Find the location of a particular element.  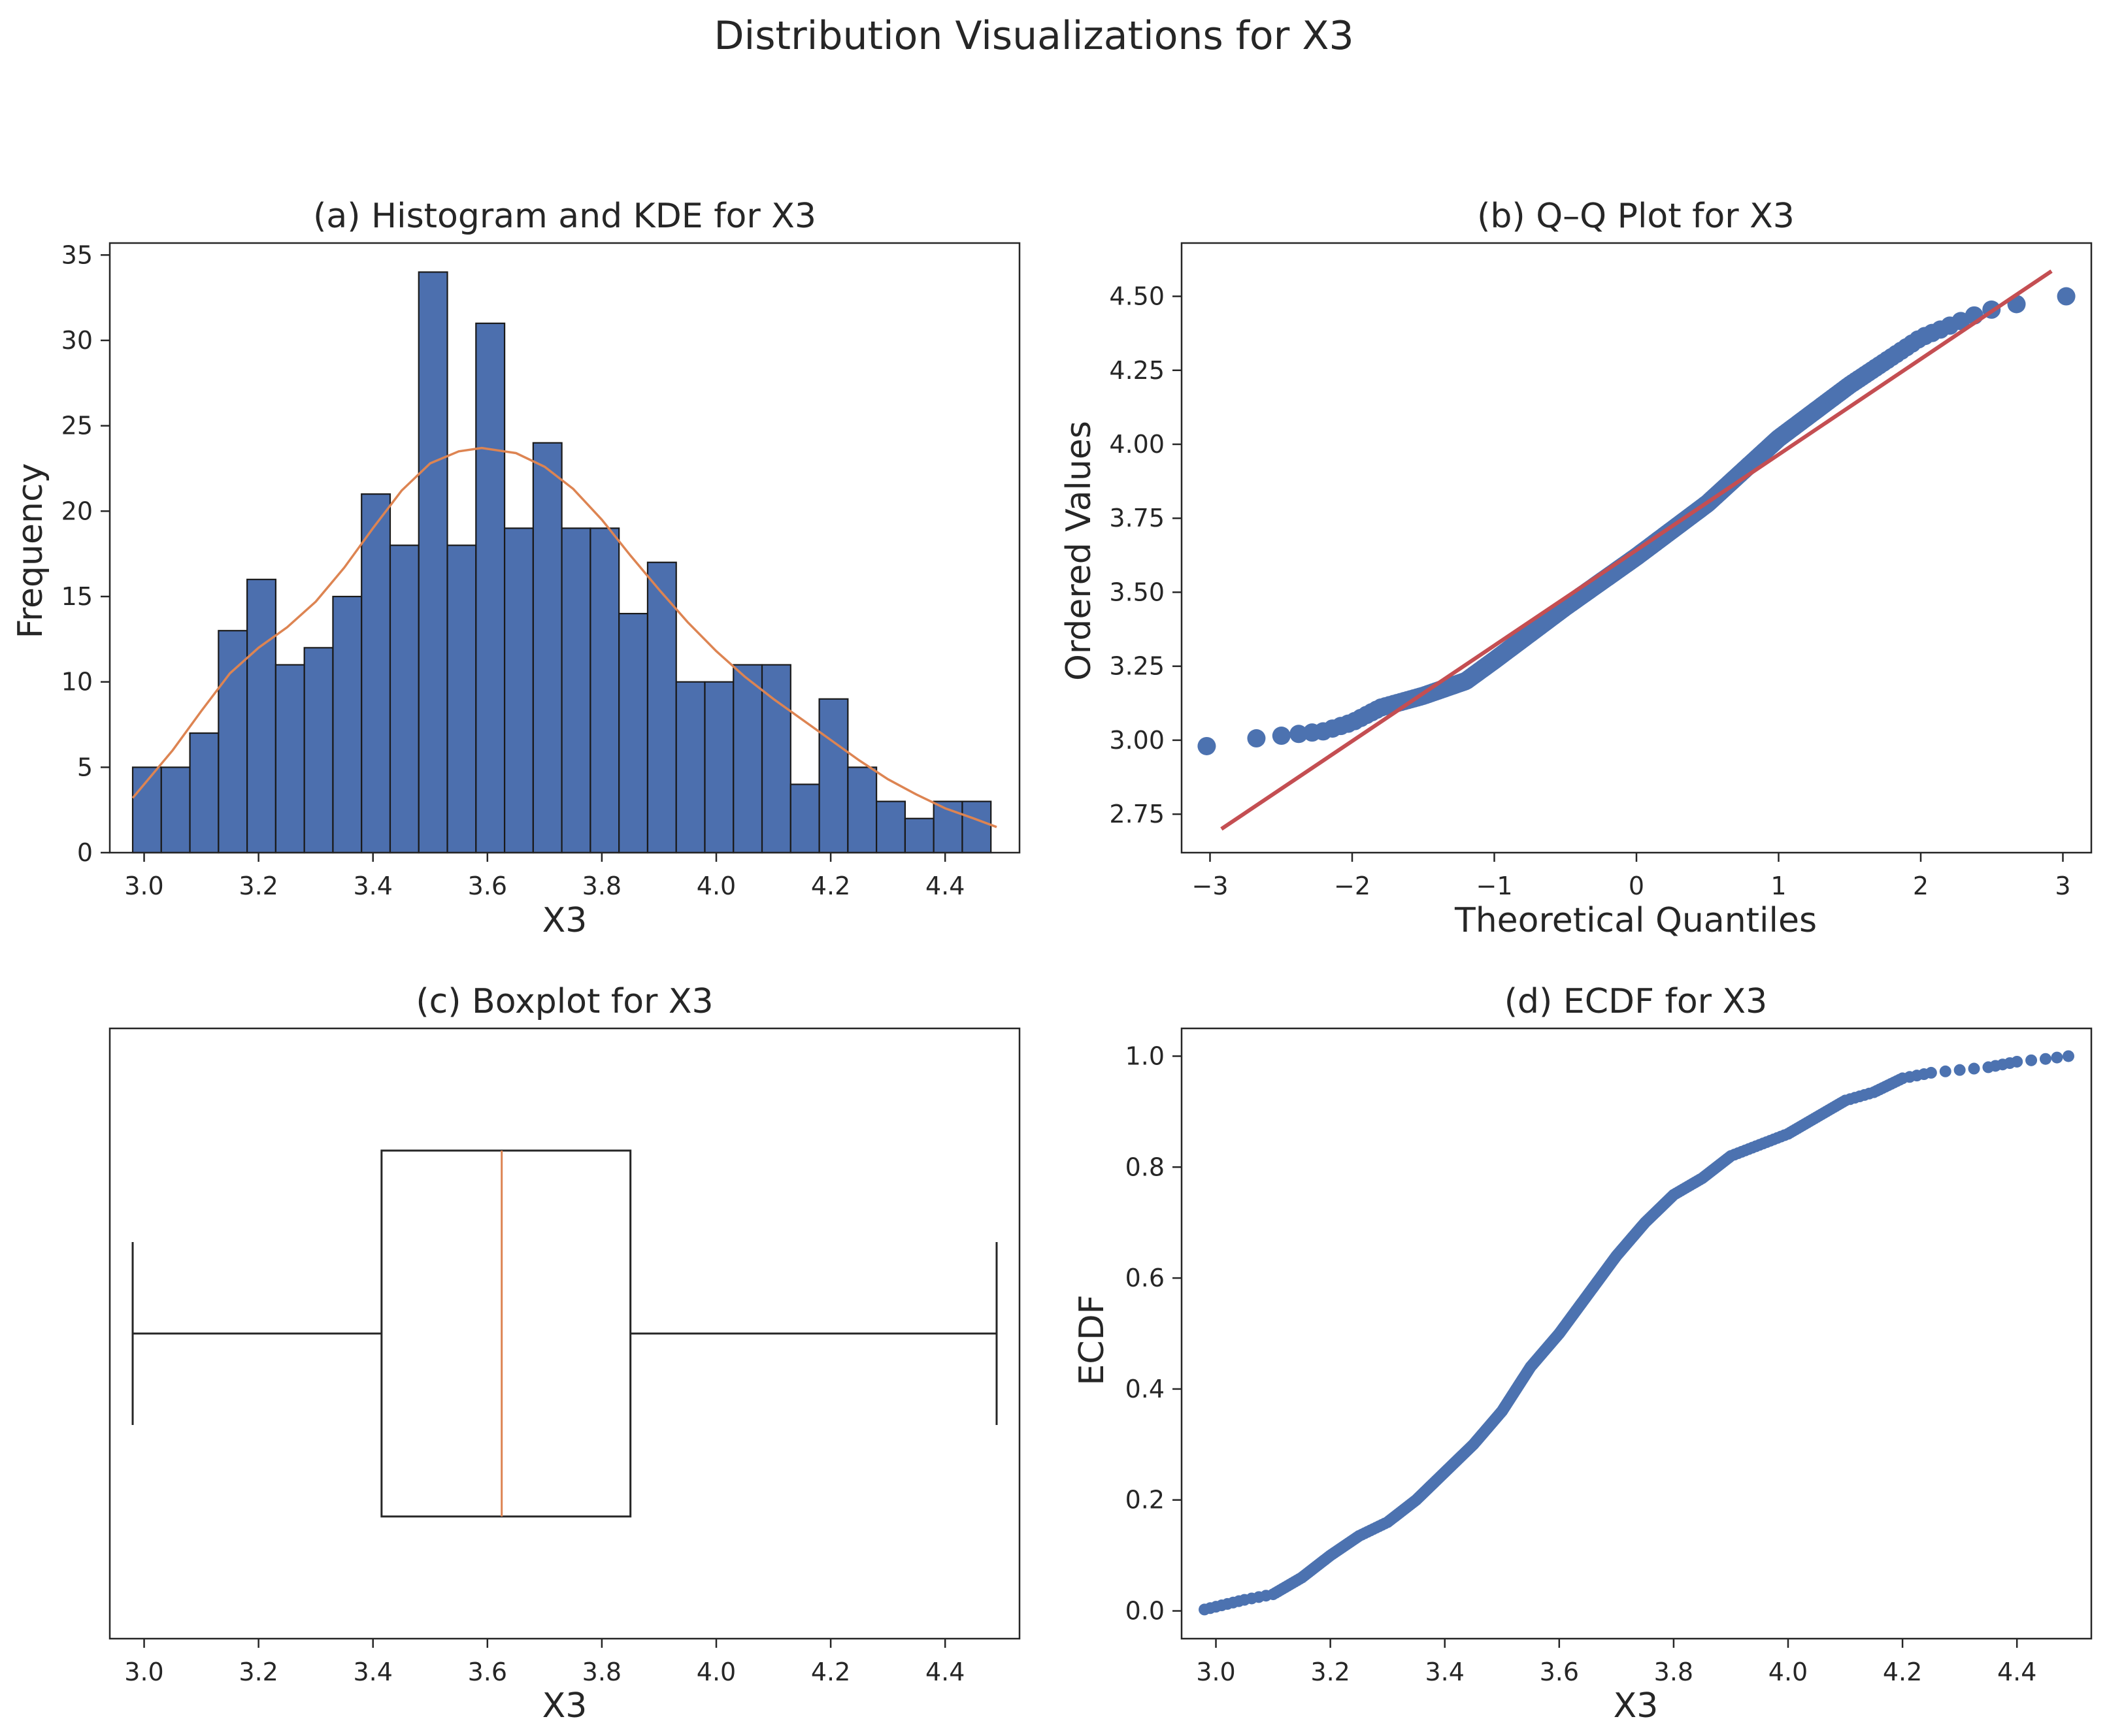

histogram-x-label: X3 is located at coordinates (565, 920).